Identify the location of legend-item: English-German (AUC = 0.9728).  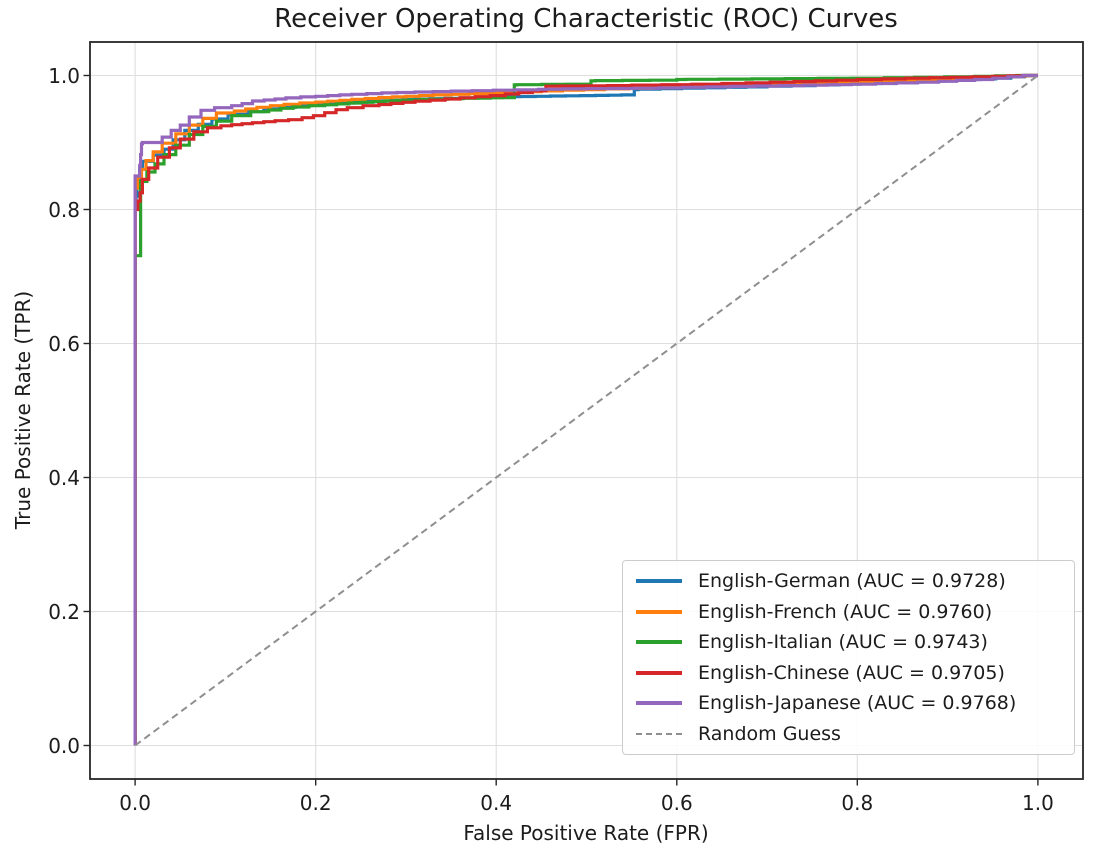
(850, 581).